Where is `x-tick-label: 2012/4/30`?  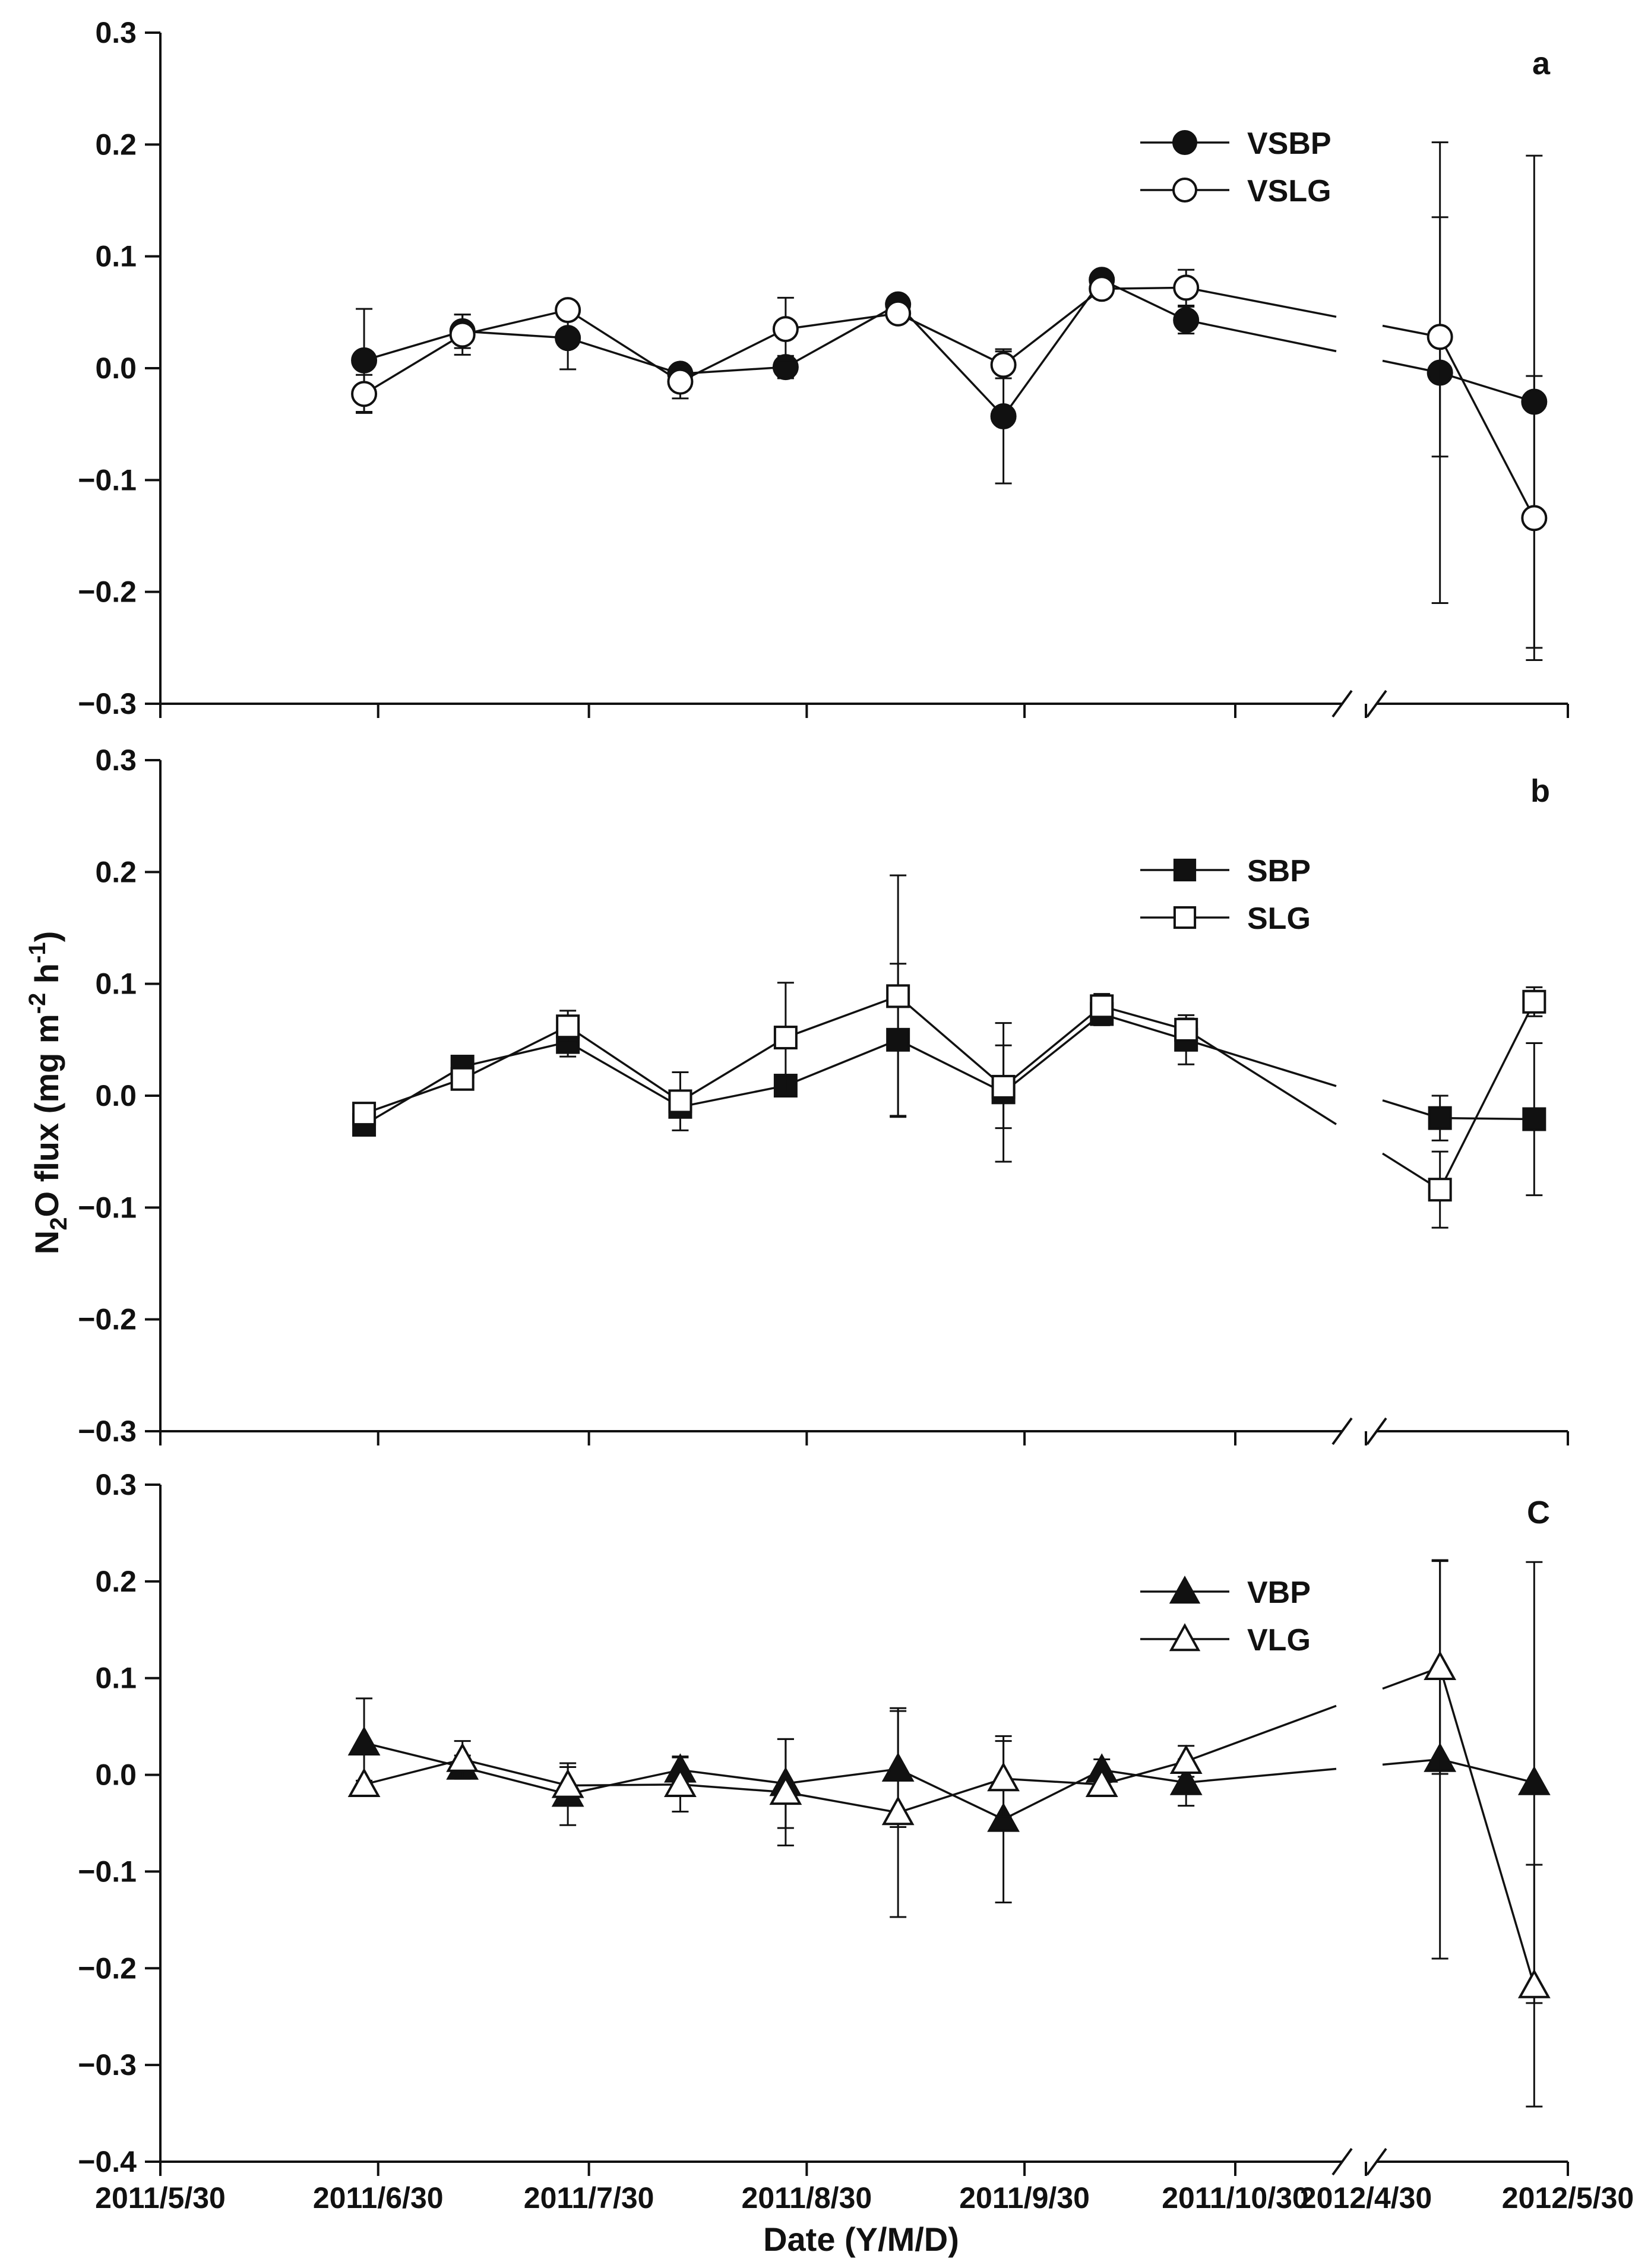 x-tick-label: 2012/4/30 is located at coordinates (1366, 2198).